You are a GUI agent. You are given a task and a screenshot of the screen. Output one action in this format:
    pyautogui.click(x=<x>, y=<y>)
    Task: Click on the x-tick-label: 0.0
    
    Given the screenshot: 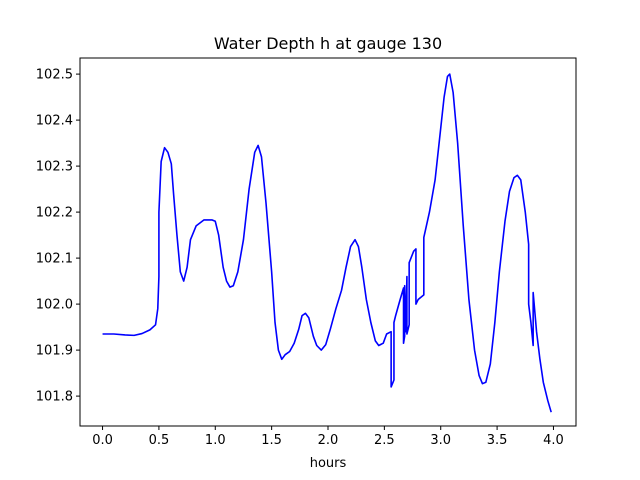 What is the action you would take?
    pyautogui.click(x=102, y=440)
    